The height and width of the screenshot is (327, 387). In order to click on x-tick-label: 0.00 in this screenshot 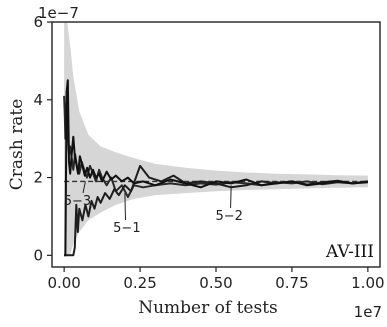, I will do `click(63, 283)`.